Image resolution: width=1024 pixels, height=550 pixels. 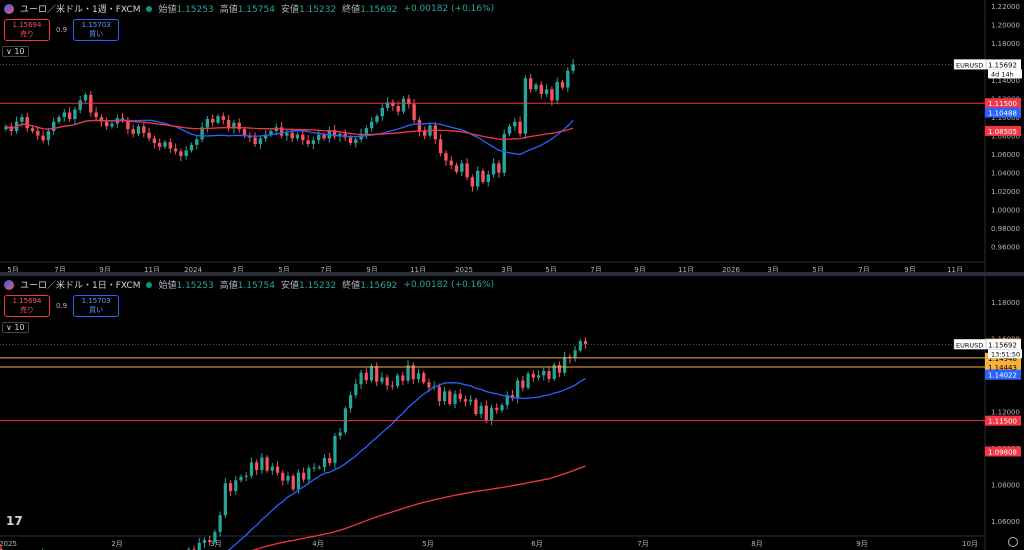 I want to click on tradingview-logo-icon: 17, so click(x=14, y=521).